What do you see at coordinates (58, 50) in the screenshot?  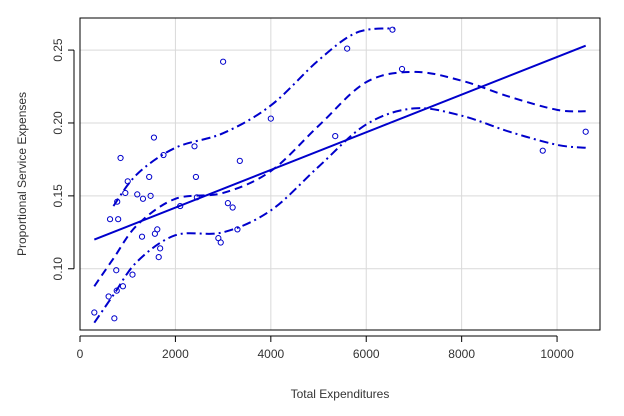 I see `y-tick-label: 0.25` at bounding box center [58, 50].